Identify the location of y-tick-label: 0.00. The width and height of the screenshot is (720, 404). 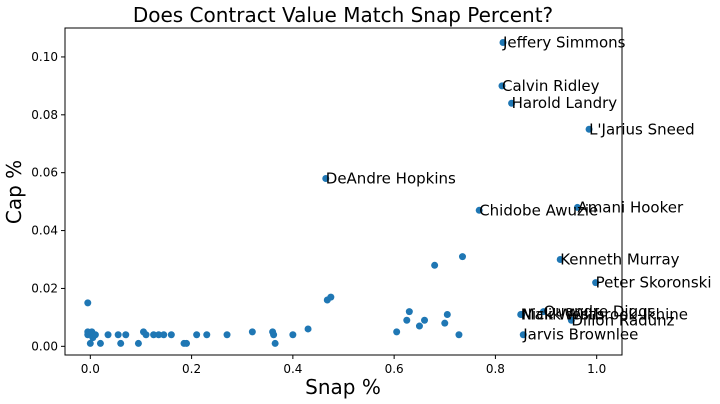
(44, 346).